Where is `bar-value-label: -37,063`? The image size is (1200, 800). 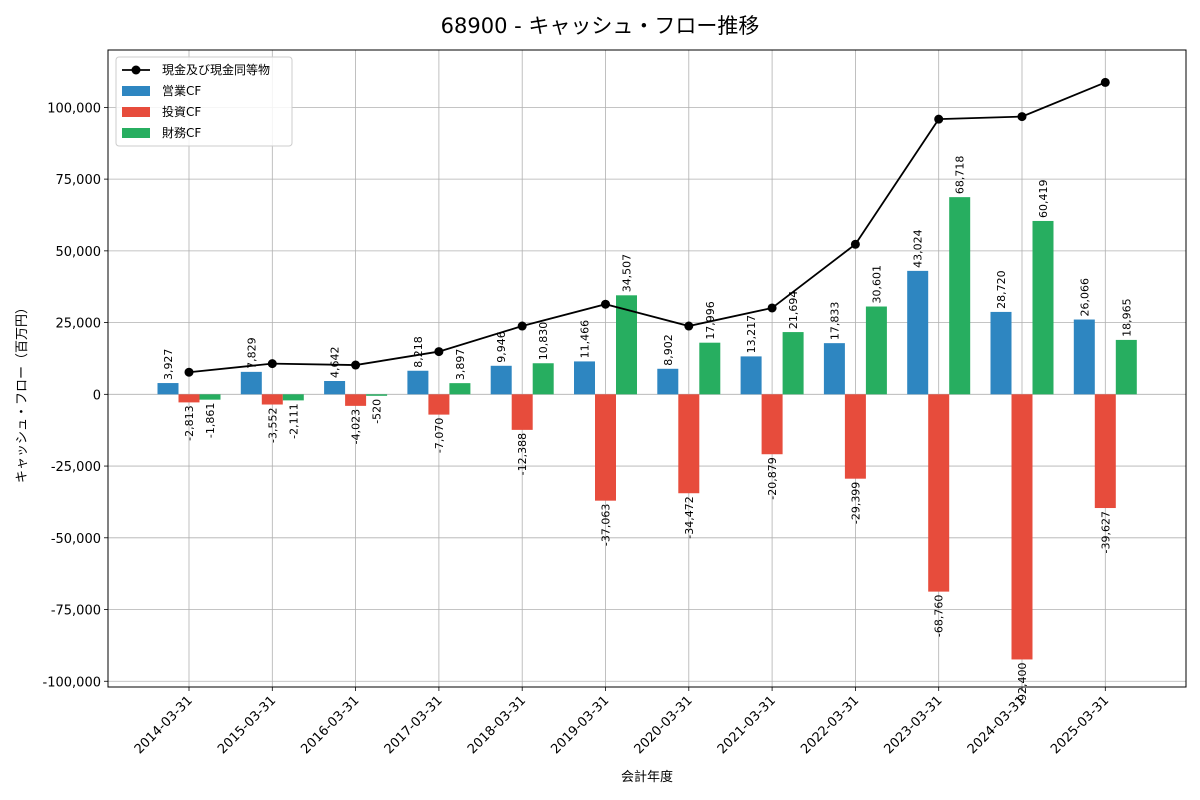 bar-value-label: -37,063 is located at coordinates (606, 525).